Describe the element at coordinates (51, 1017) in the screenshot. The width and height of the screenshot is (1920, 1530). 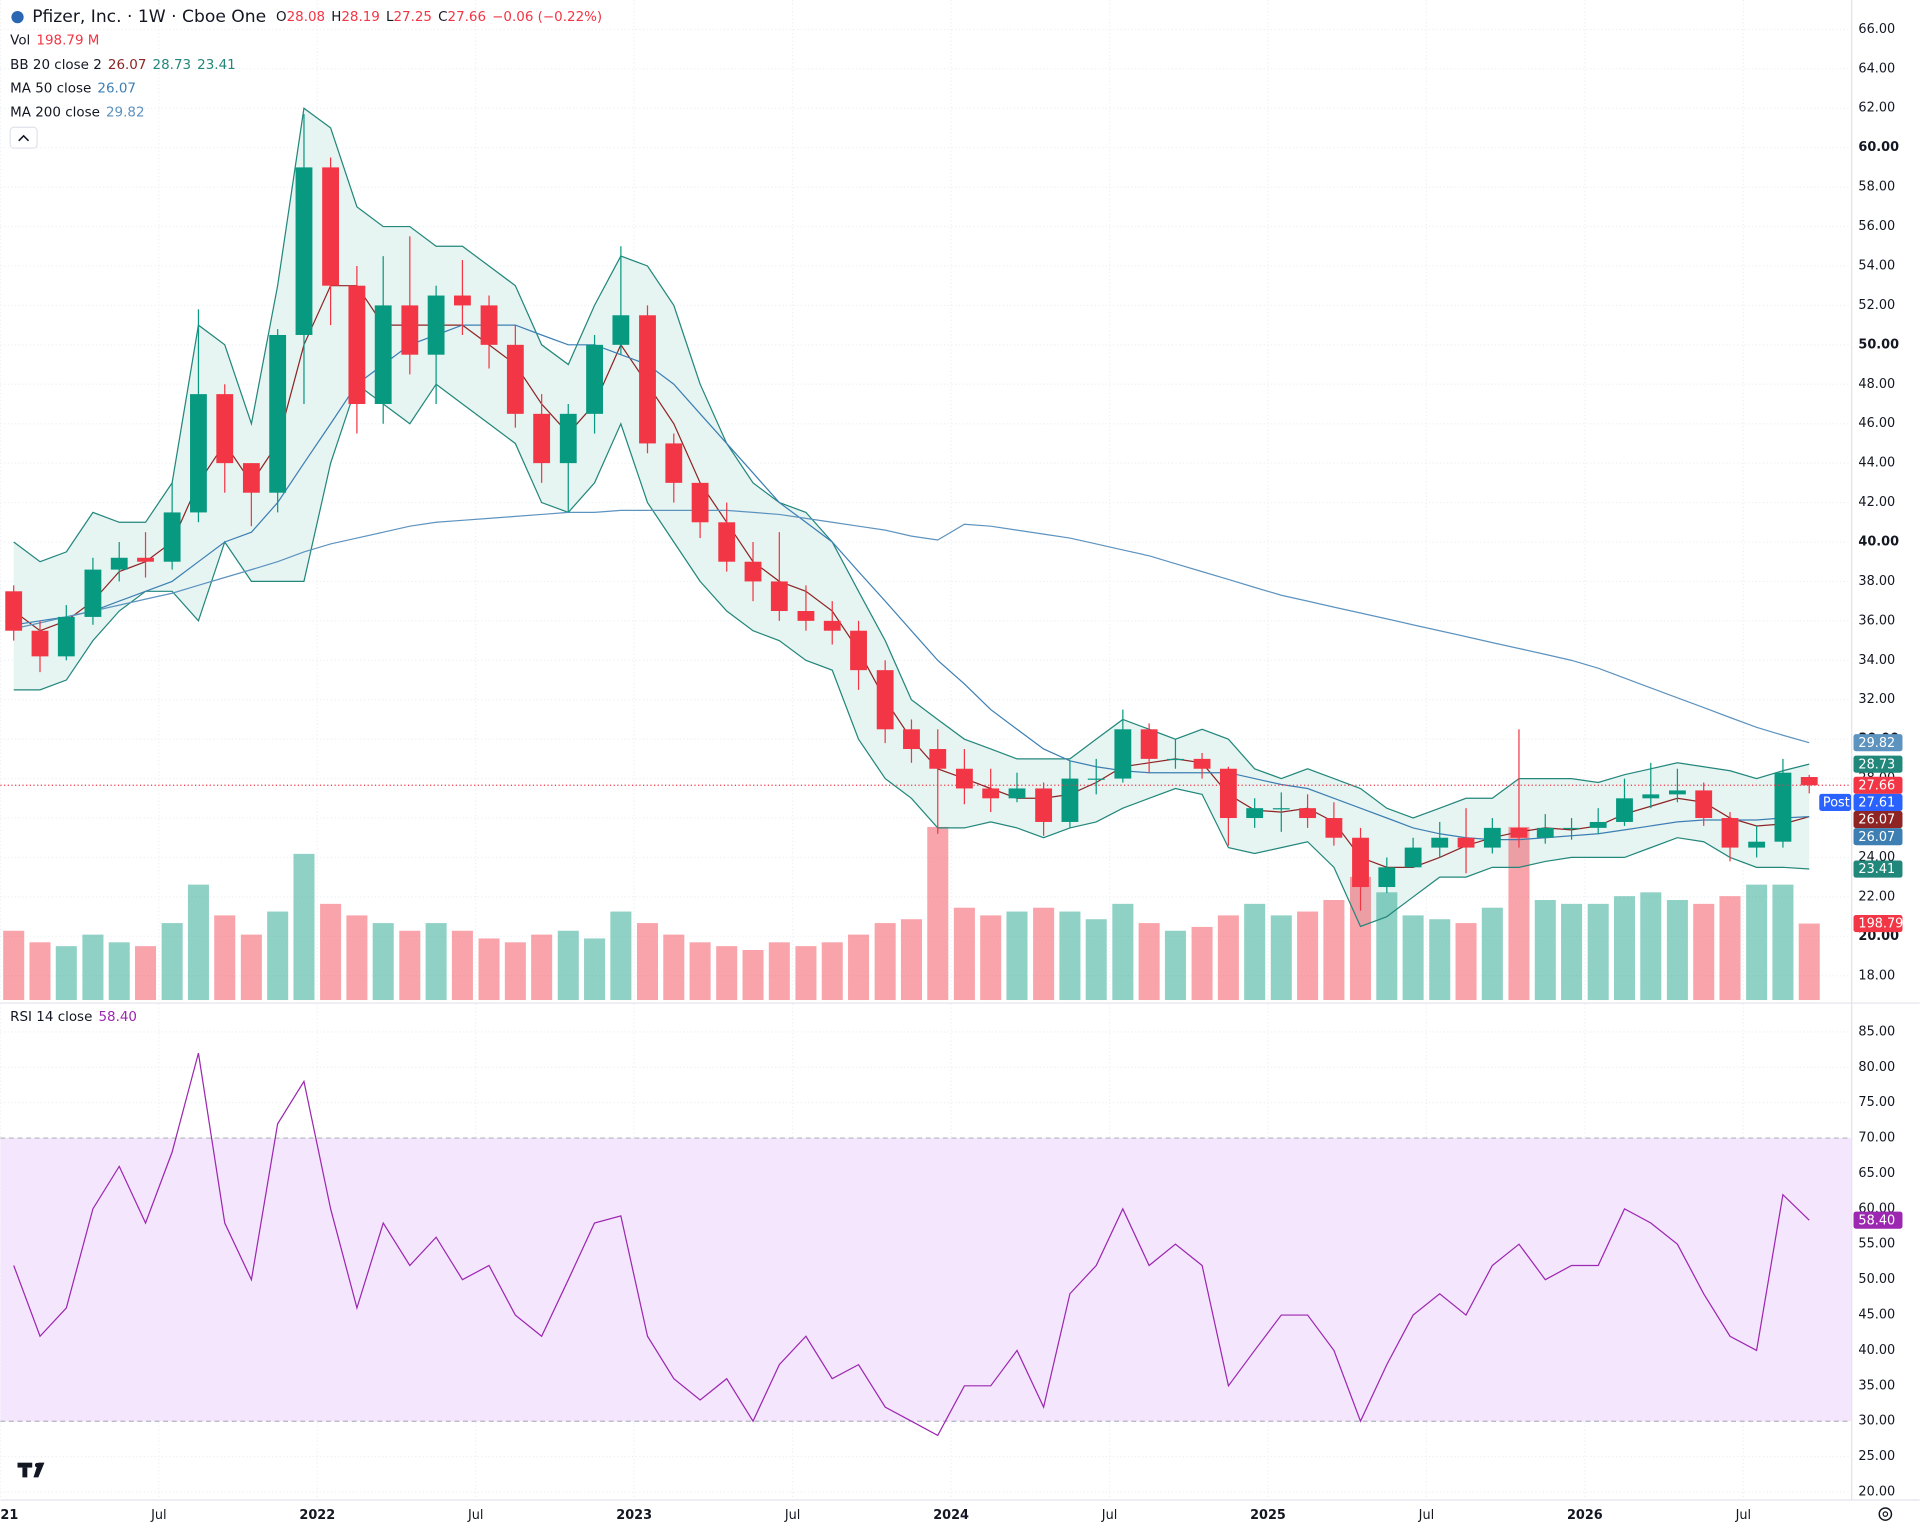
I see `legend-name: RSI 14 close` at that location.